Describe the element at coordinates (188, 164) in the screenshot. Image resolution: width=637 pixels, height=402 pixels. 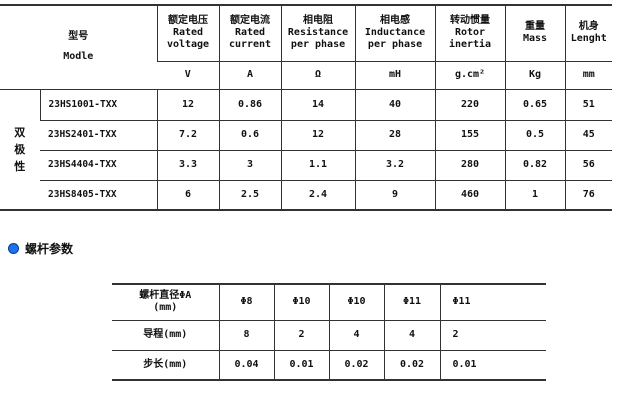
I see `value-cell: 3.3` at that location.